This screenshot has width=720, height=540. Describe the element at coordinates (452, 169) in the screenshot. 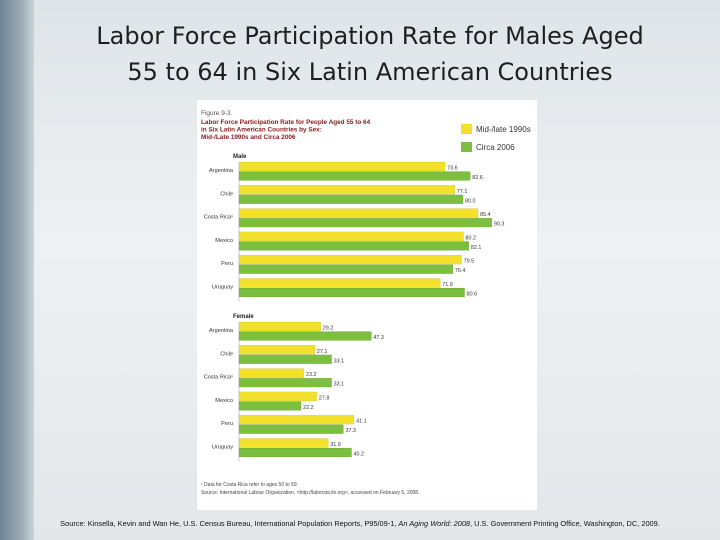

I see `data-label: 73.6` at that location.